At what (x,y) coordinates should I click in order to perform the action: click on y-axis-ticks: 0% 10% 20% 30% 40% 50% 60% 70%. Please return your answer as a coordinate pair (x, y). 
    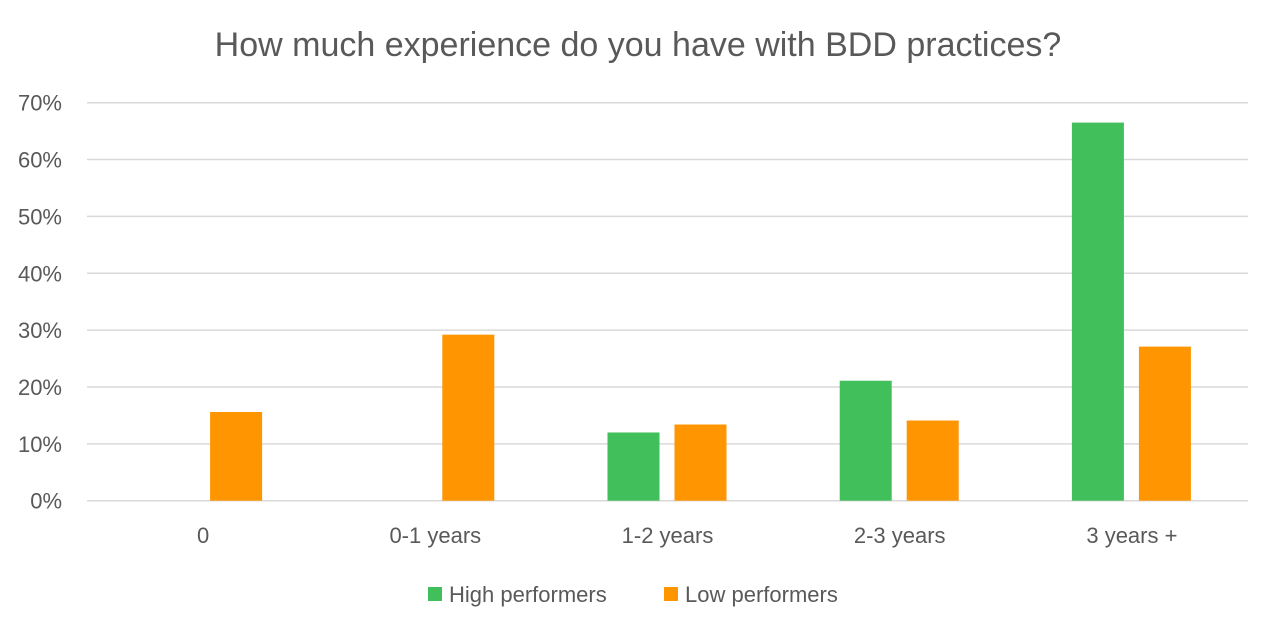
    Looking at the image, I should click on (40, 302).